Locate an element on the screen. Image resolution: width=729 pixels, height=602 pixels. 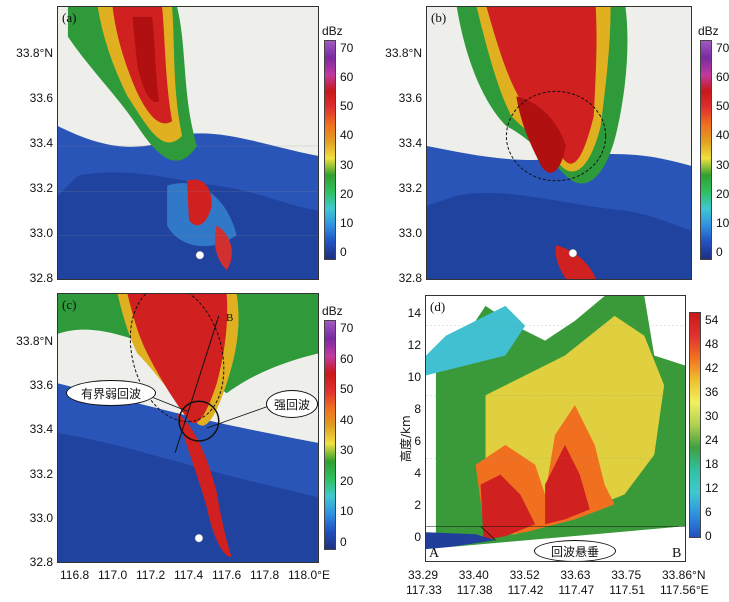
marker-b-right-label: B is located at coordinates (677, 553).